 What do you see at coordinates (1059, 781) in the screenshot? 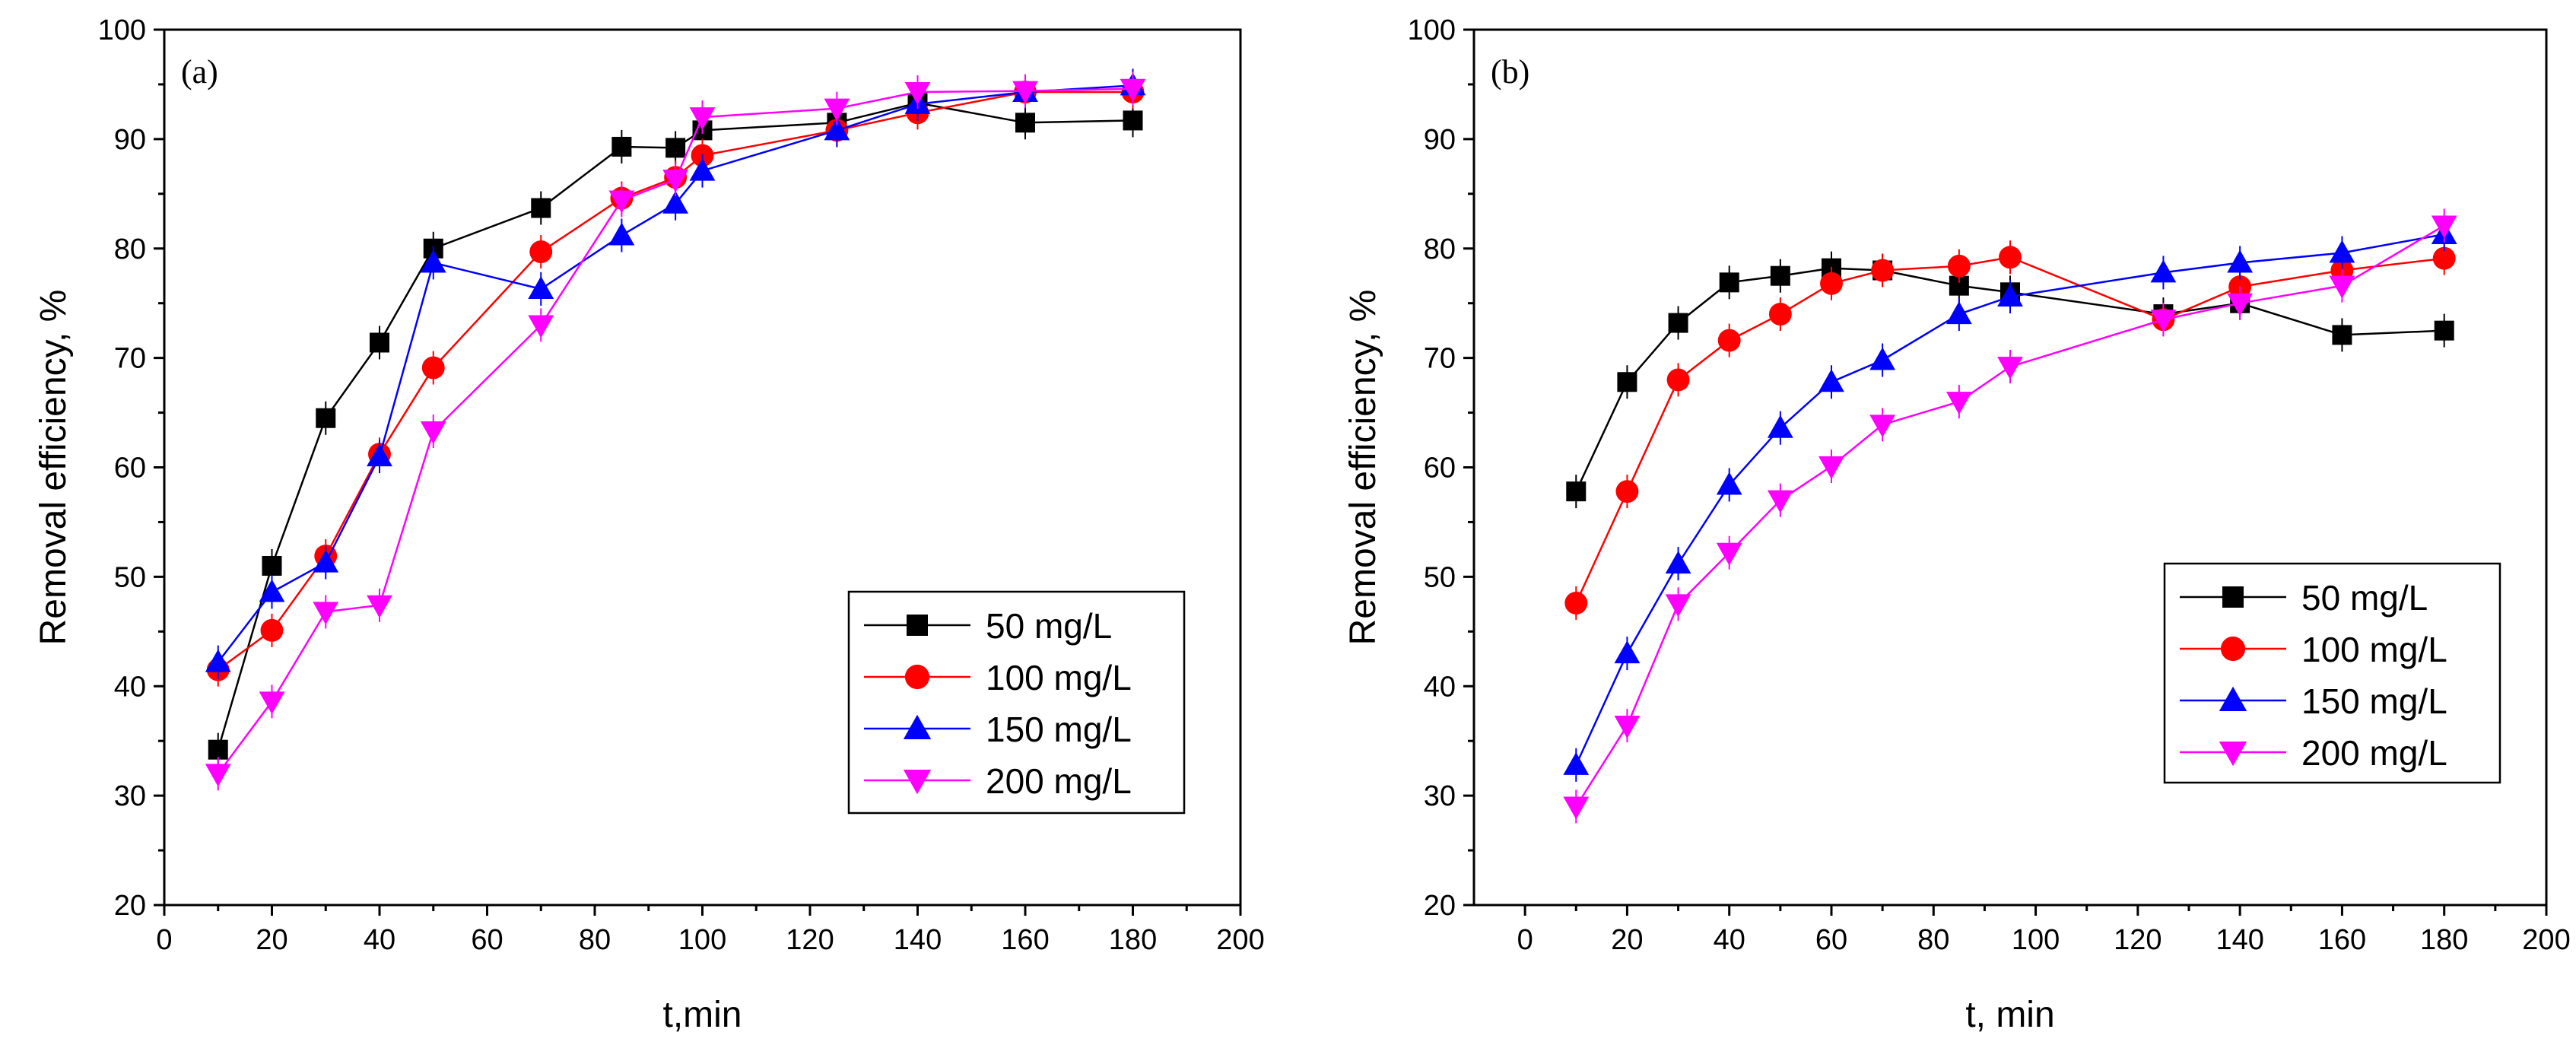
I see `legend-label: 200 mg/L` at bounding box center [1059, 781].